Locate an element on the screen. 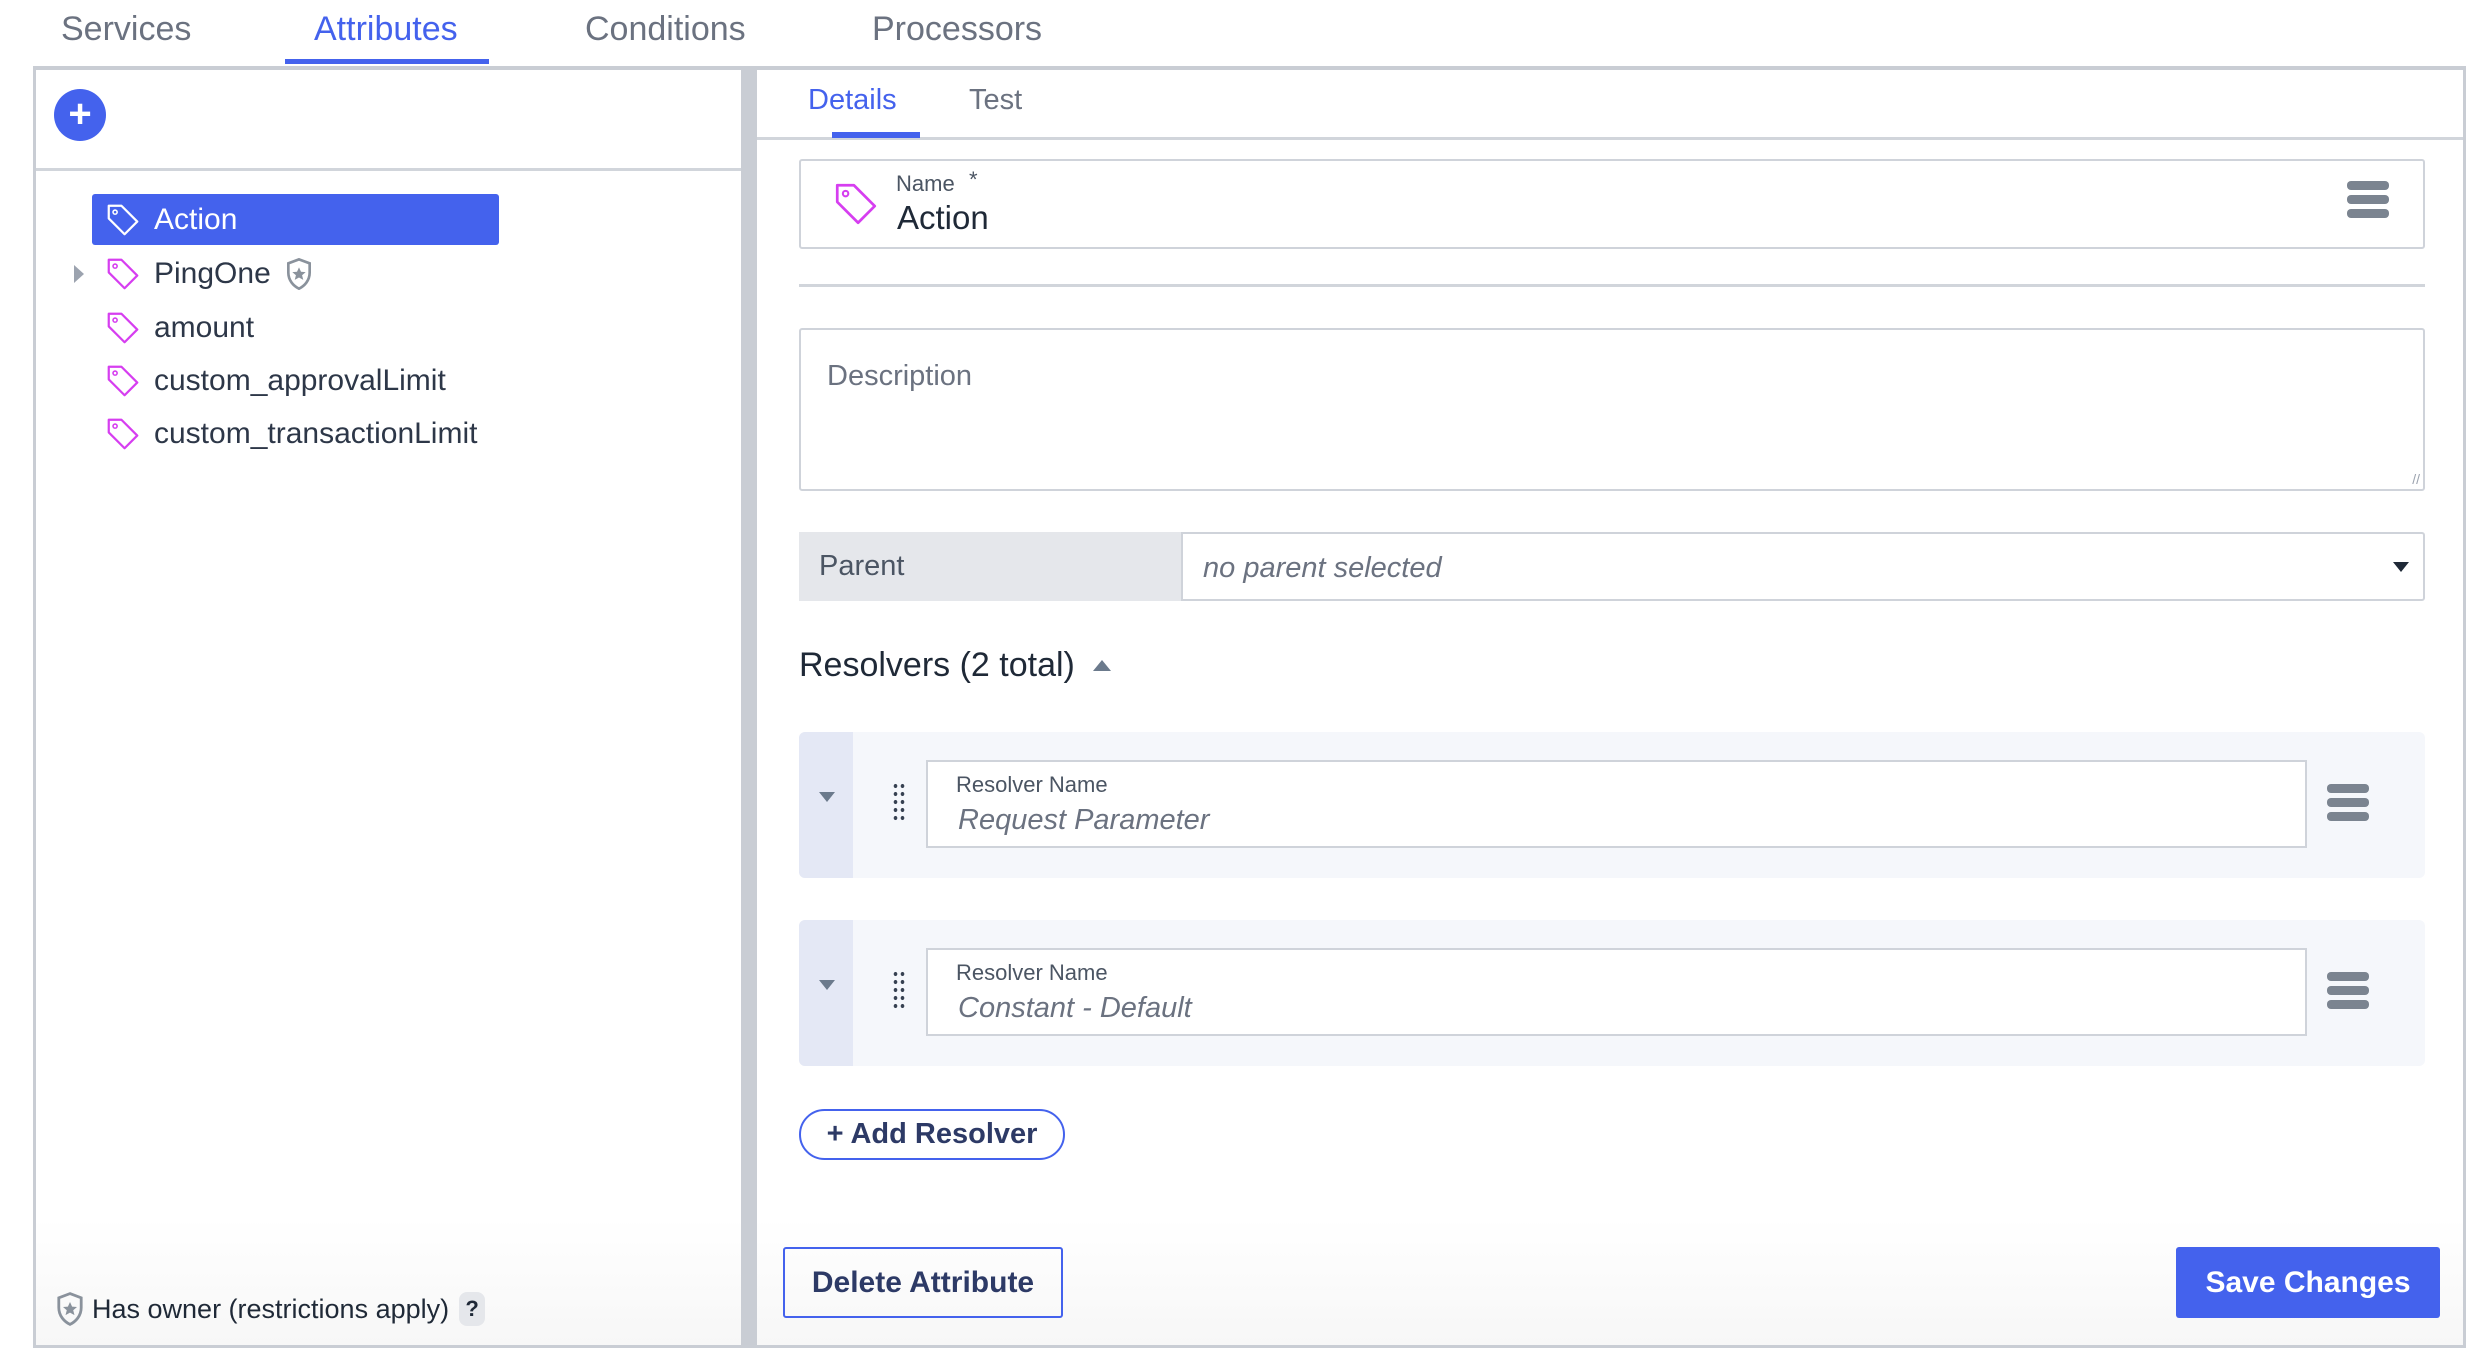 This screenshot has width=2486, height=1364. owner-legend-text: Has owner (restrictions apply) is located at coordinates (271, 1308).